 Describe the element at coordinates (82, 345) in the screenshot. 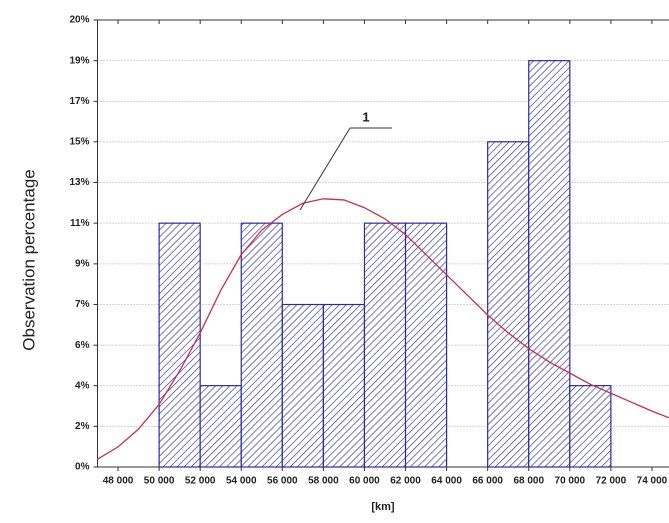

I see `y-tick-label: 6%` at that location.